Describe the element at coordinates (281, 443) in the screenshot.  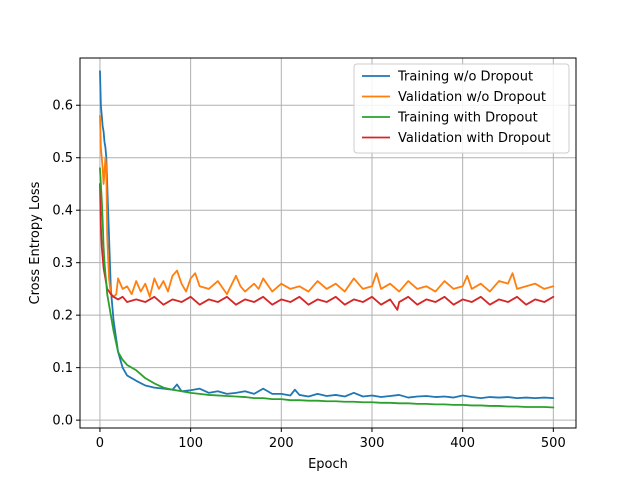
I see `x-tick-label: 200` at that location.